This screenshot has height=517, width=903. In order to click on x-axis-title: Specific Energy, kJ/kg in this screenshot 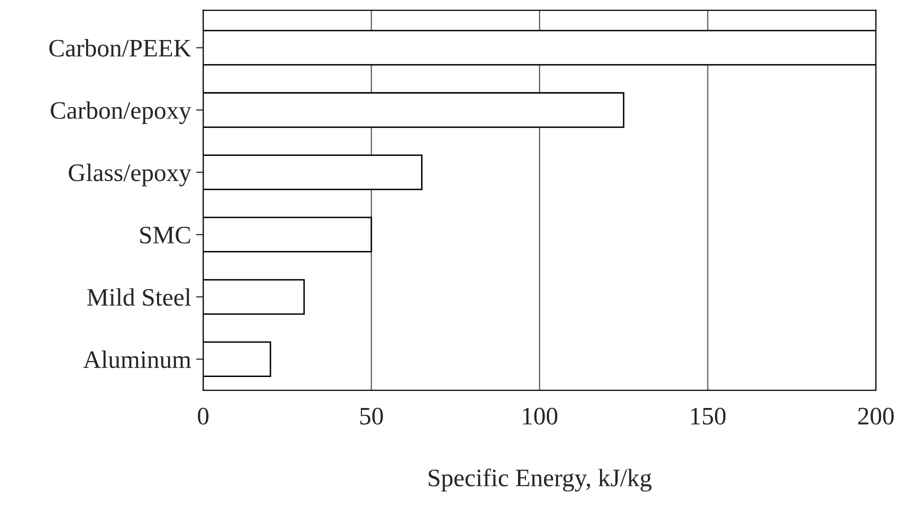, I will do `click(540, 480)`.